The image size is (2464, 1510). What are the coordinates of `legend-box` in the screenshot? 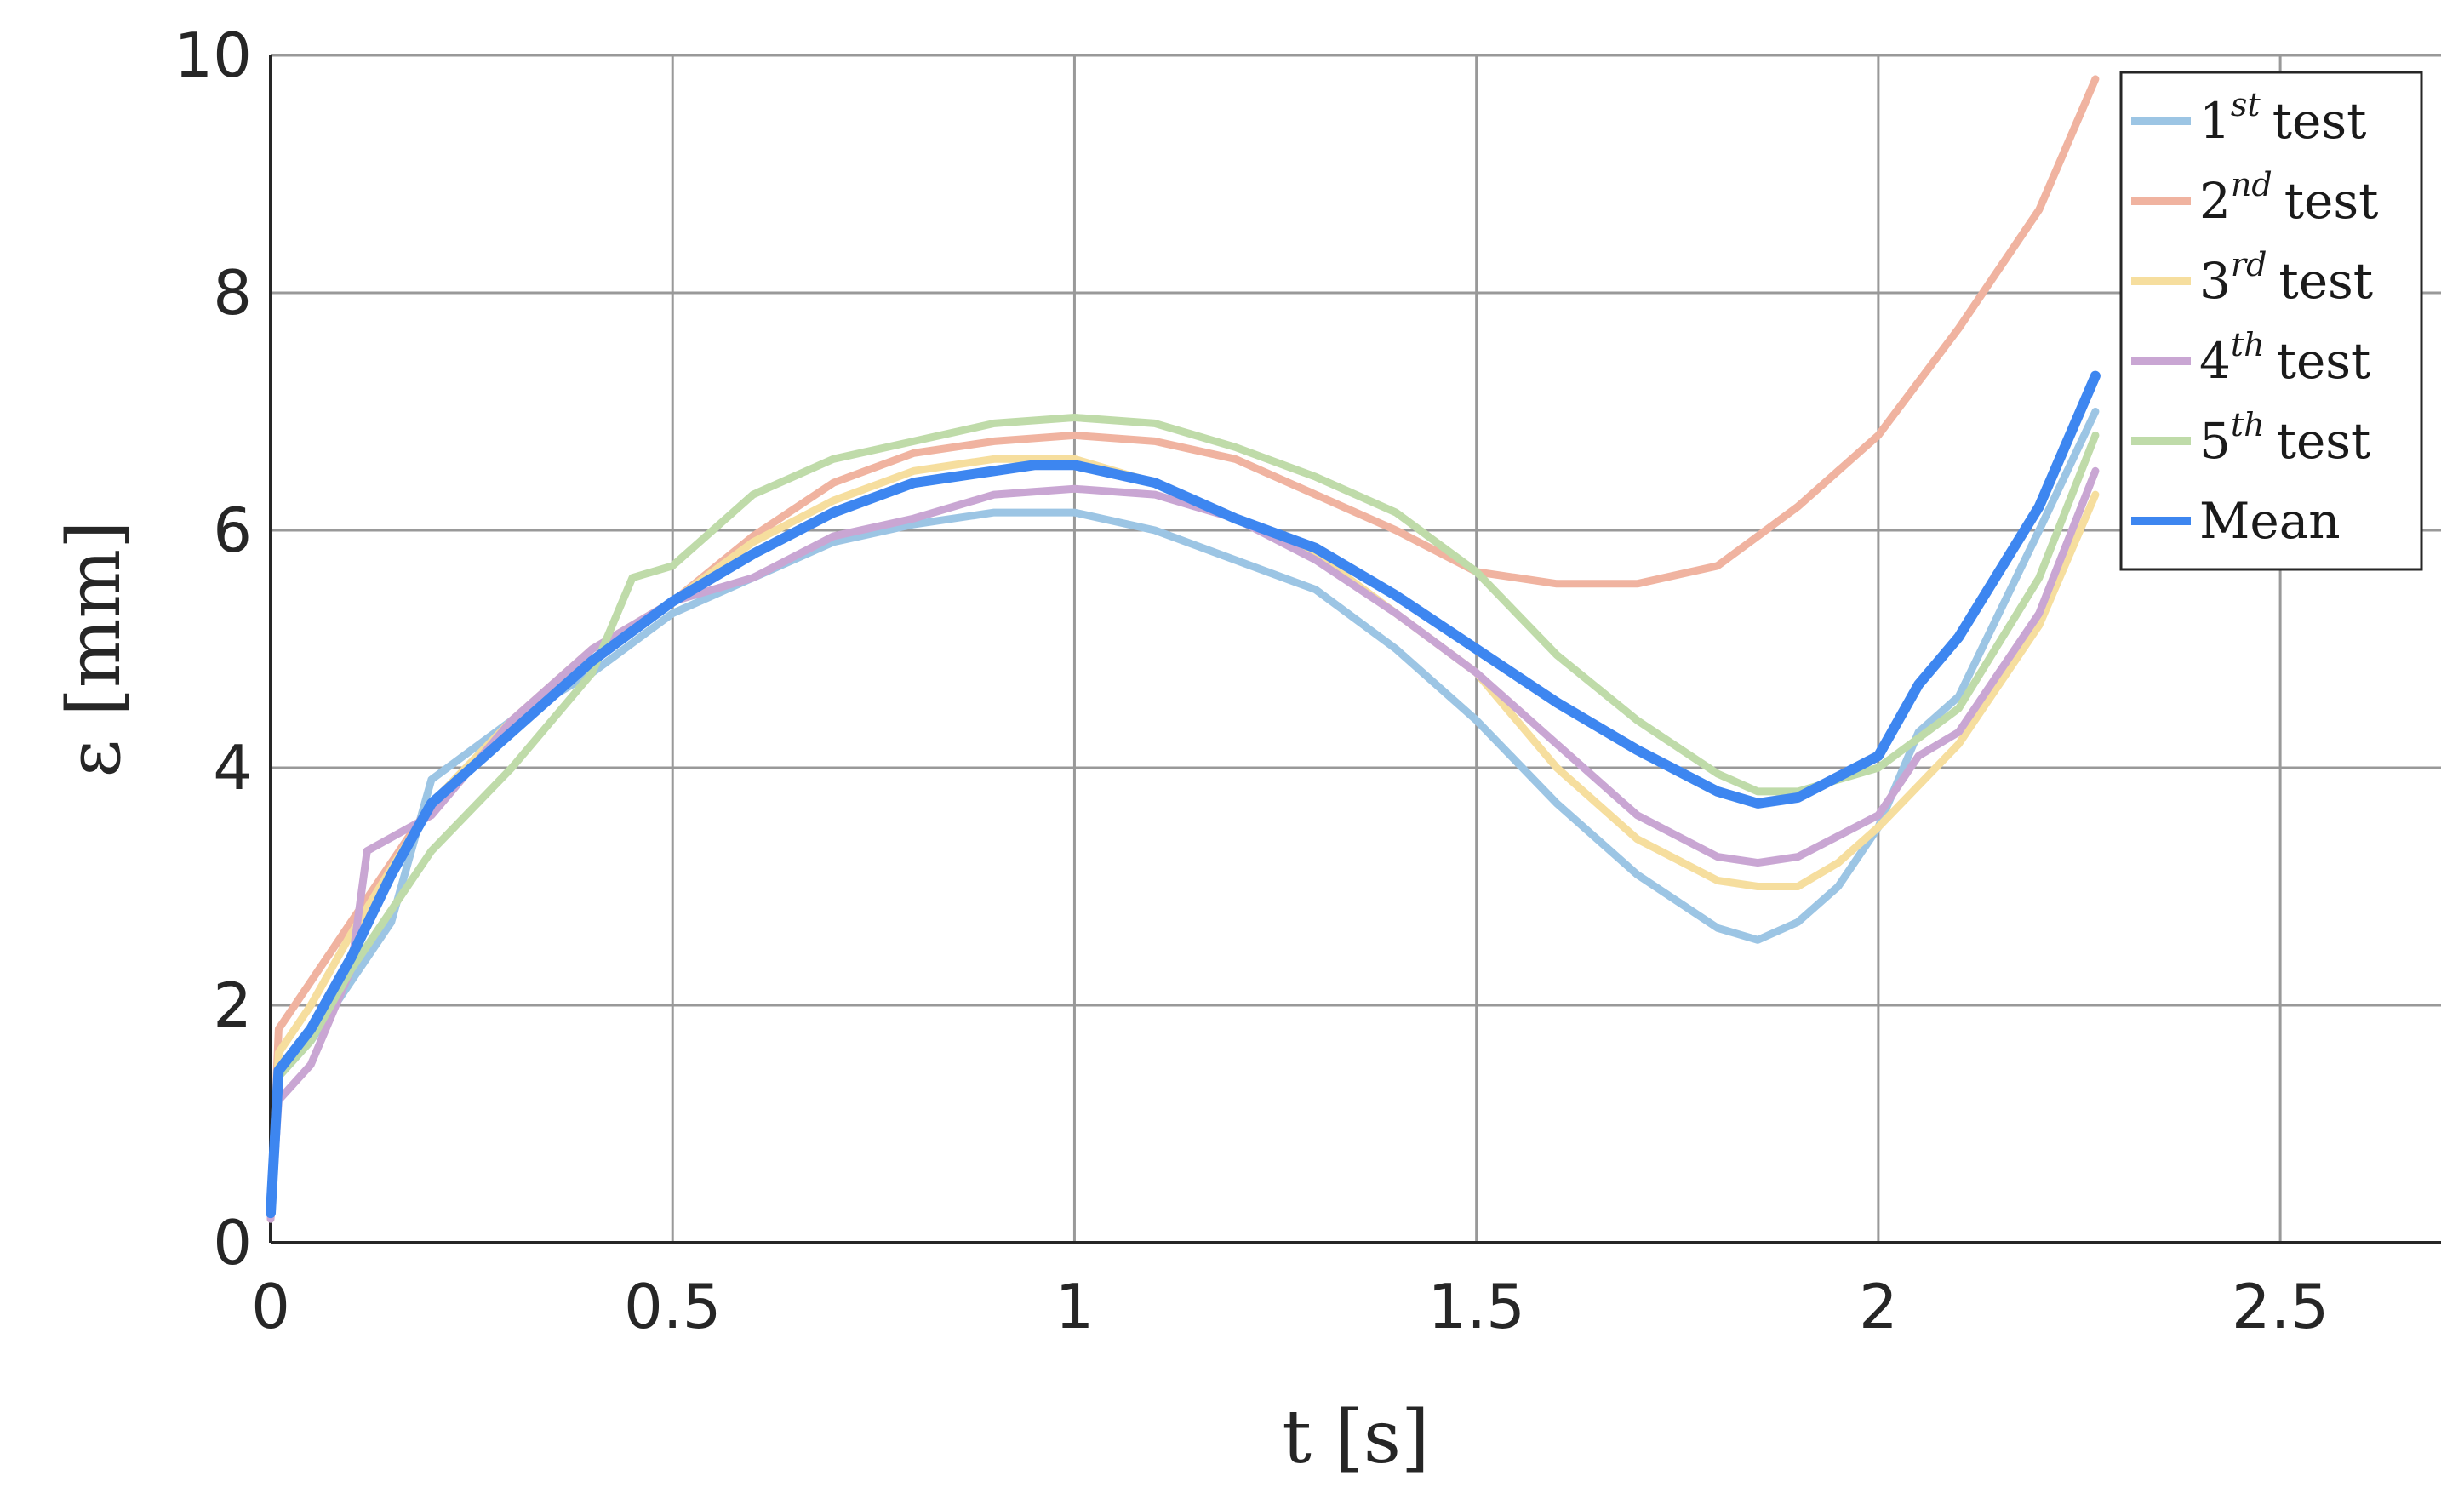 It's located at (2271, 321).